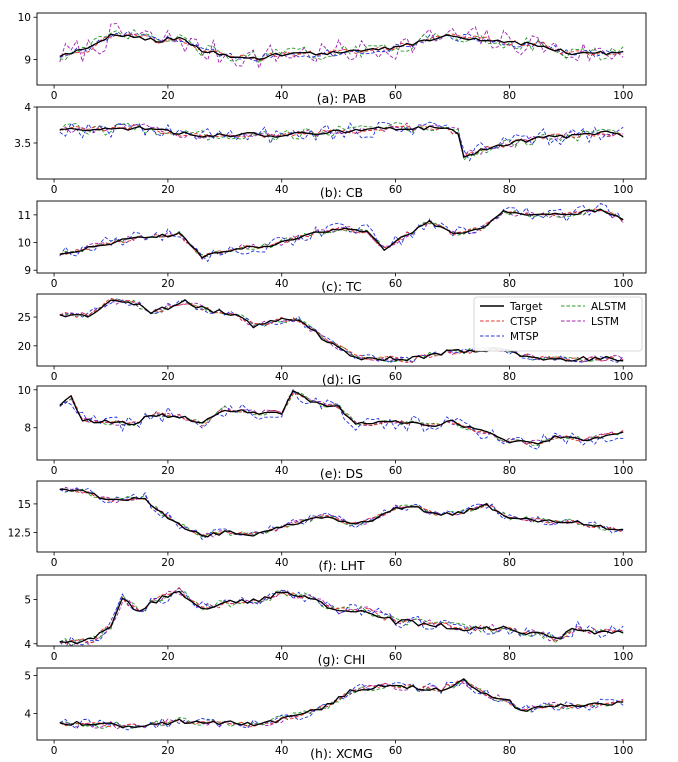 This screenshot has height=762, width=678. Describe the element at coordinates (24, 216) in the screenshot. I see `y-tick-label: 11` at that location.